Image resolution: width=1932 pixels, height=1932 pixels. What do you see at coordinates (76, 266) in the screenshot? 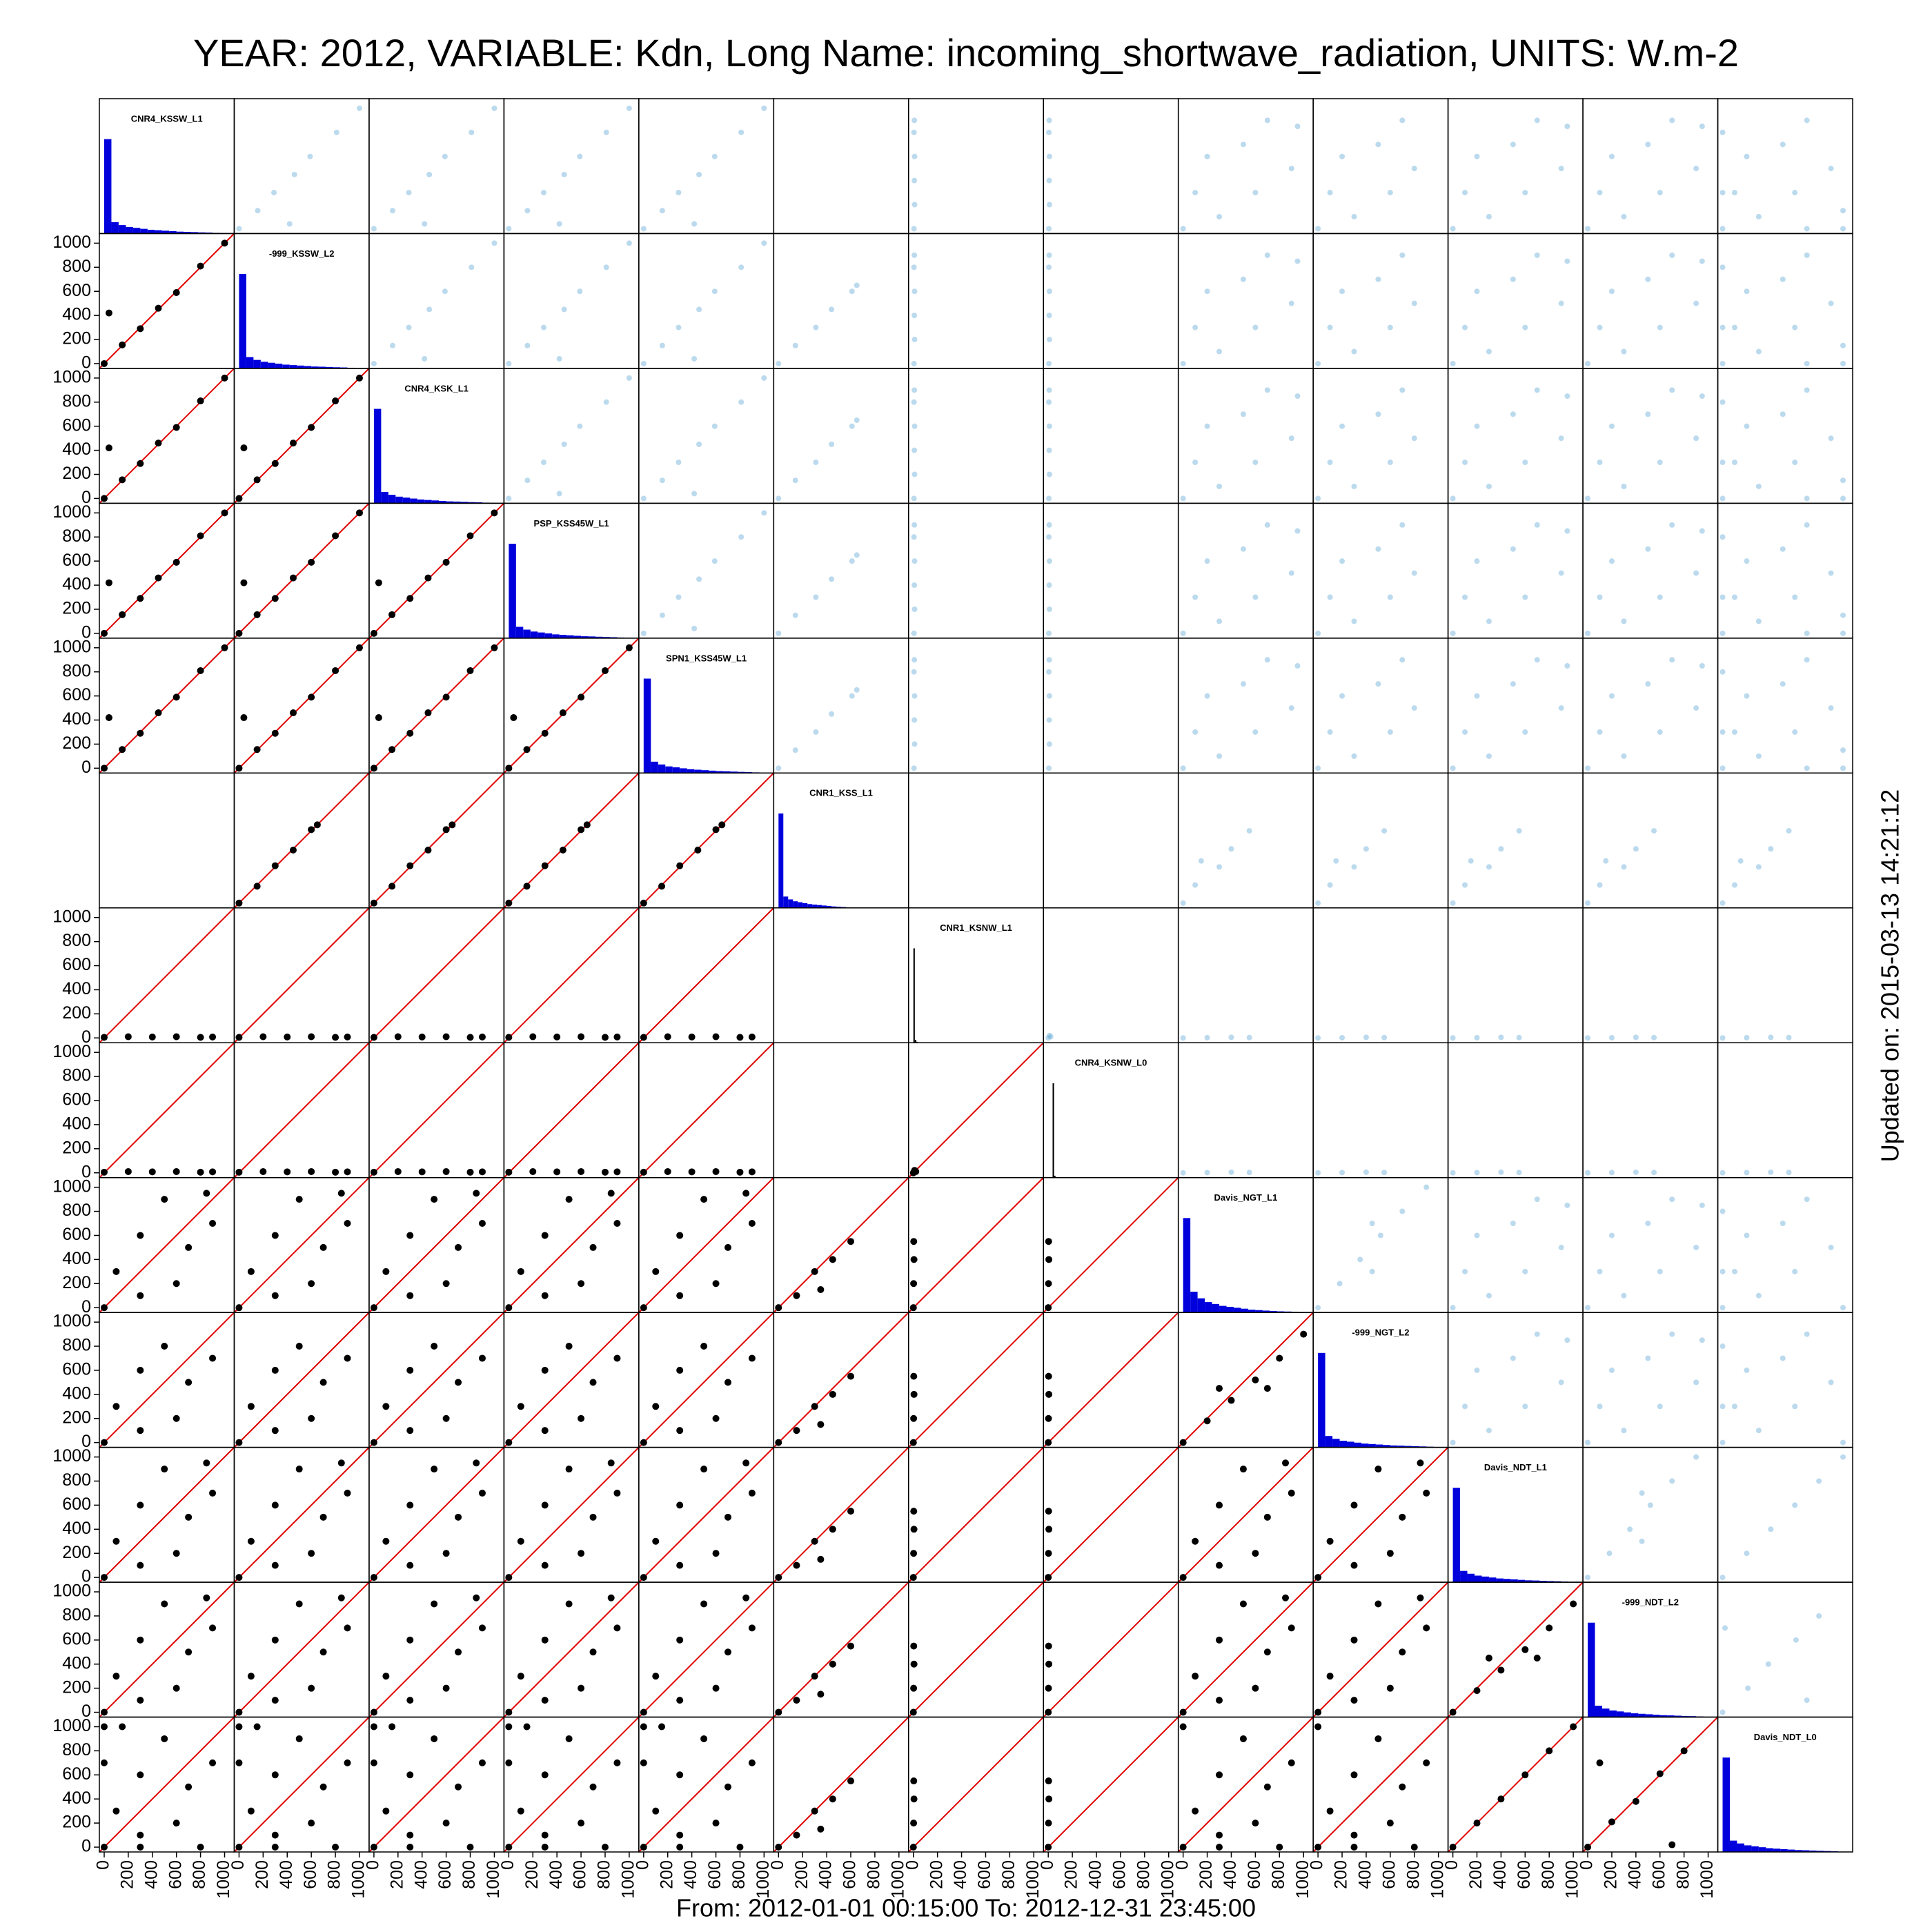
I see `y-tick-label: 800` at bounding box center [76, 266].